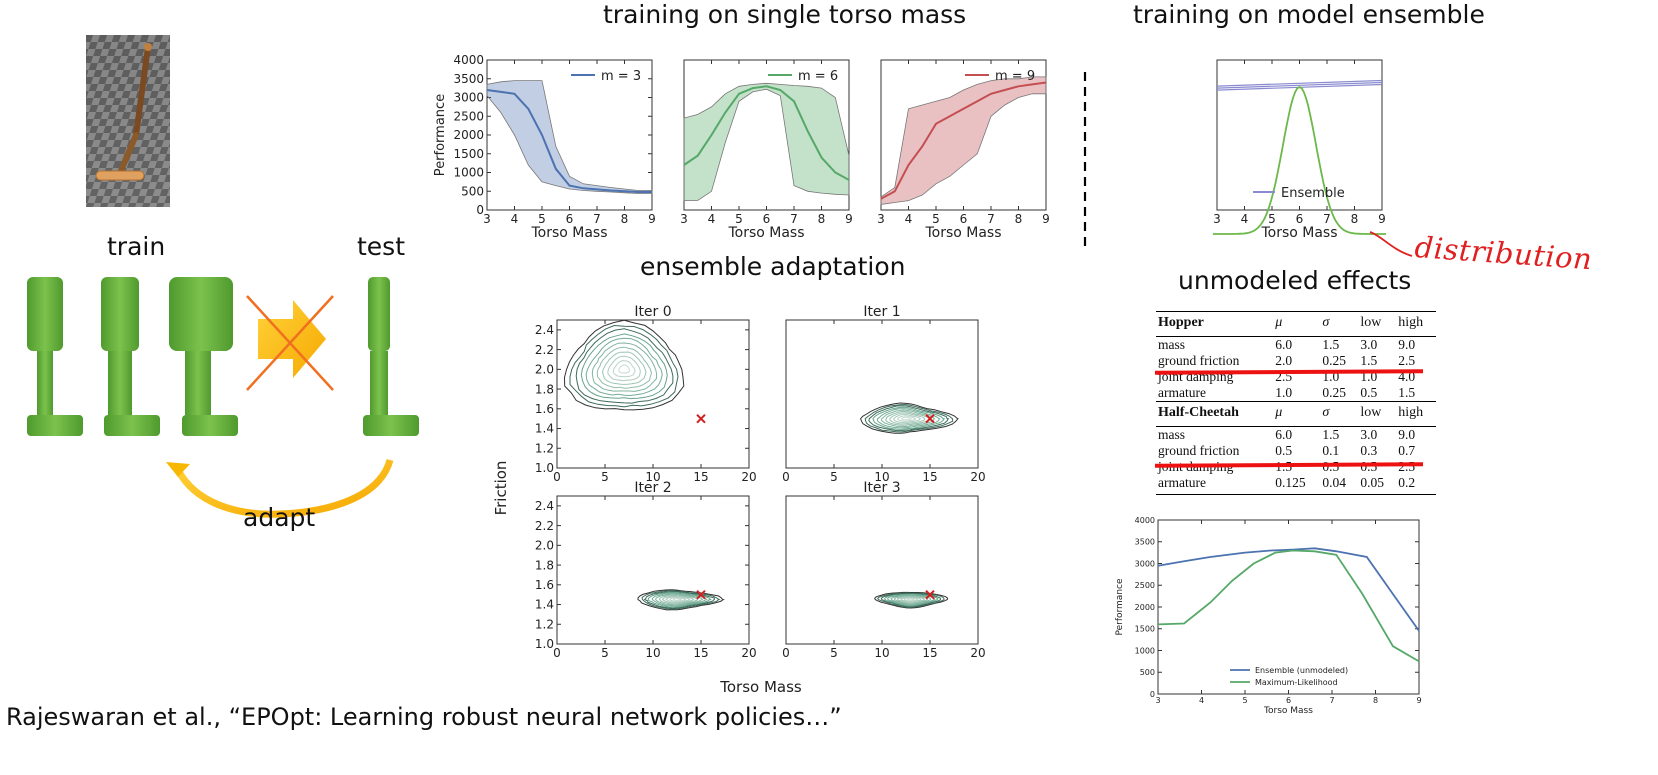 The height and width of the screenshot is (775, 1658). Describe the element at coordinates (881, 312) in the screenshot. I see `panel-title: Iter 1` at that location.